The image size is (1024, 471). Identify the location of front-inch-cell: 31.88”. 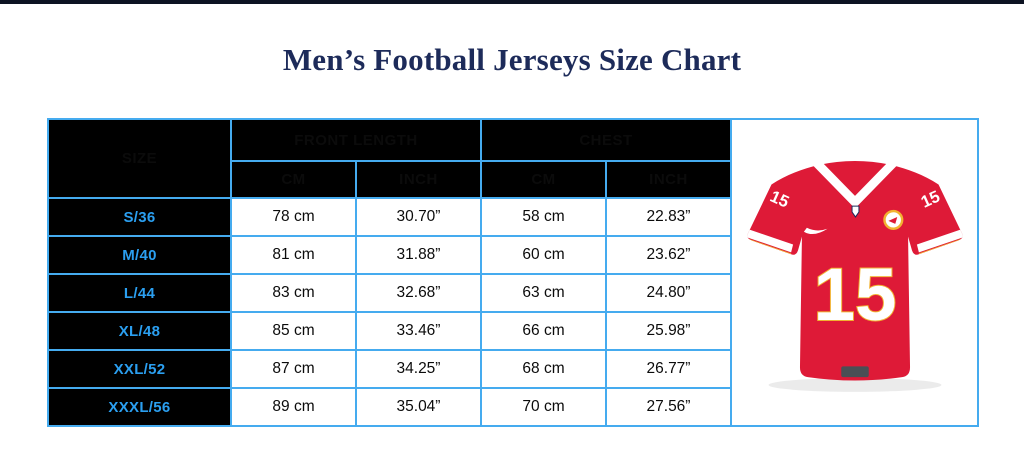
(418, 255).